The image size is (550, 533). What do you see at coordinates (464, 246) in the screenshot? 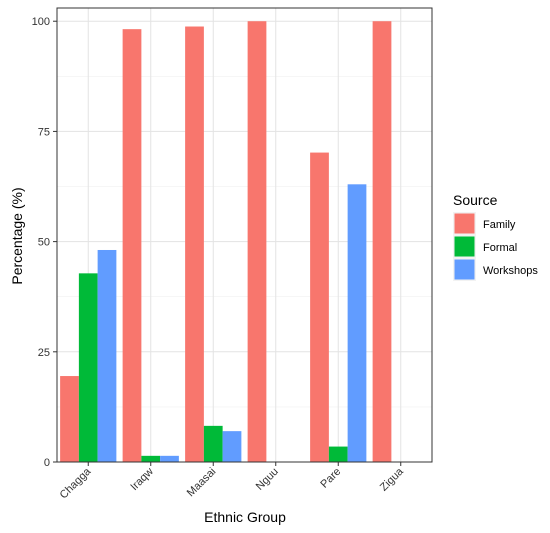
I see `legend-swatch-formal` at bounding box center [464, 246].